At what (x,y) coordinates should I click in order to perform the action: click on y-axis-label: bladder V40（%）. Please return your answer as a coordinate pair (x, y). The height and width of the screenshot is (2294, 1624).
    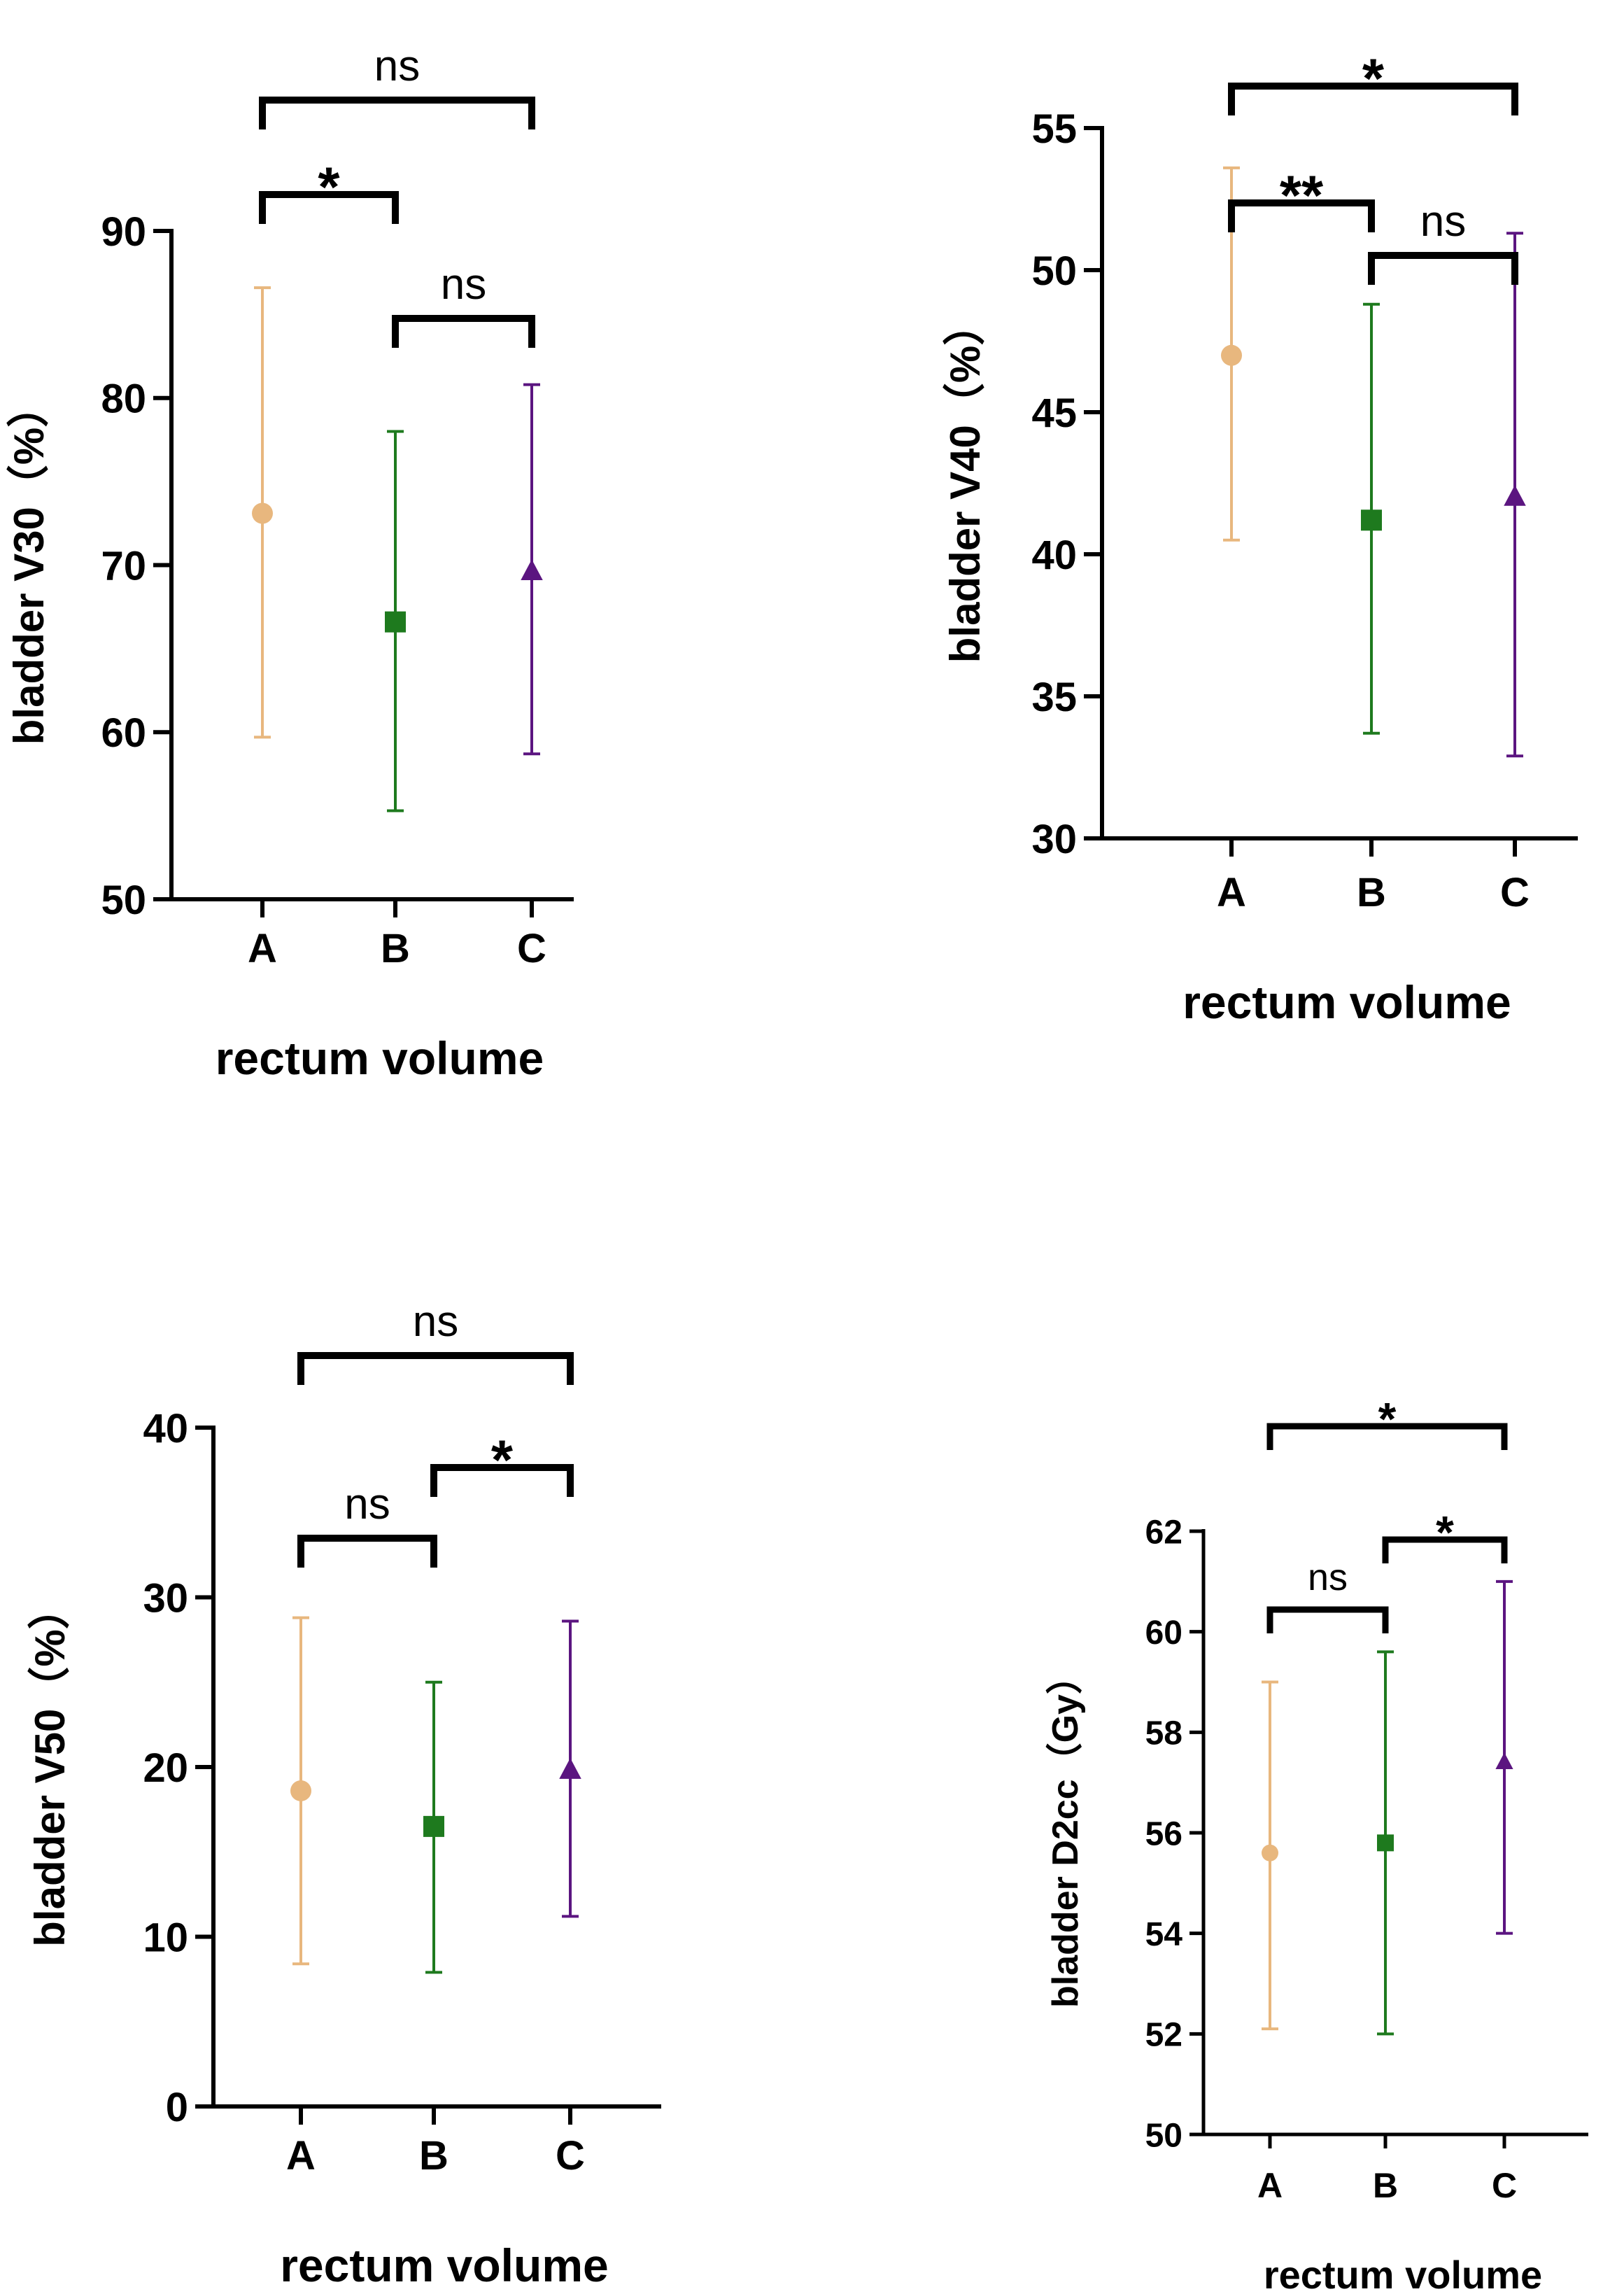
    Looking at the image, I should click on (966, 483).